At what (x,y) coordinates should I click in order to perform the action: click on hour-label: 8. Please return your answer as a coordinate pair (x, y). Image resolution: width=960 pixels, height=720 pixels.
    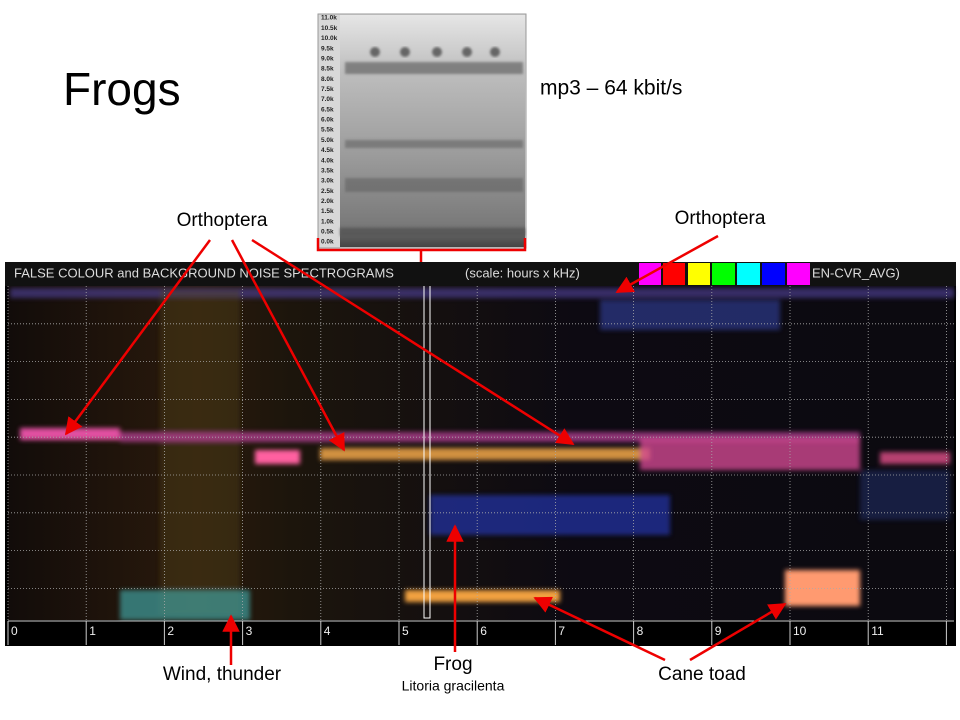
    Looking at the image, I should click on (640, 631).